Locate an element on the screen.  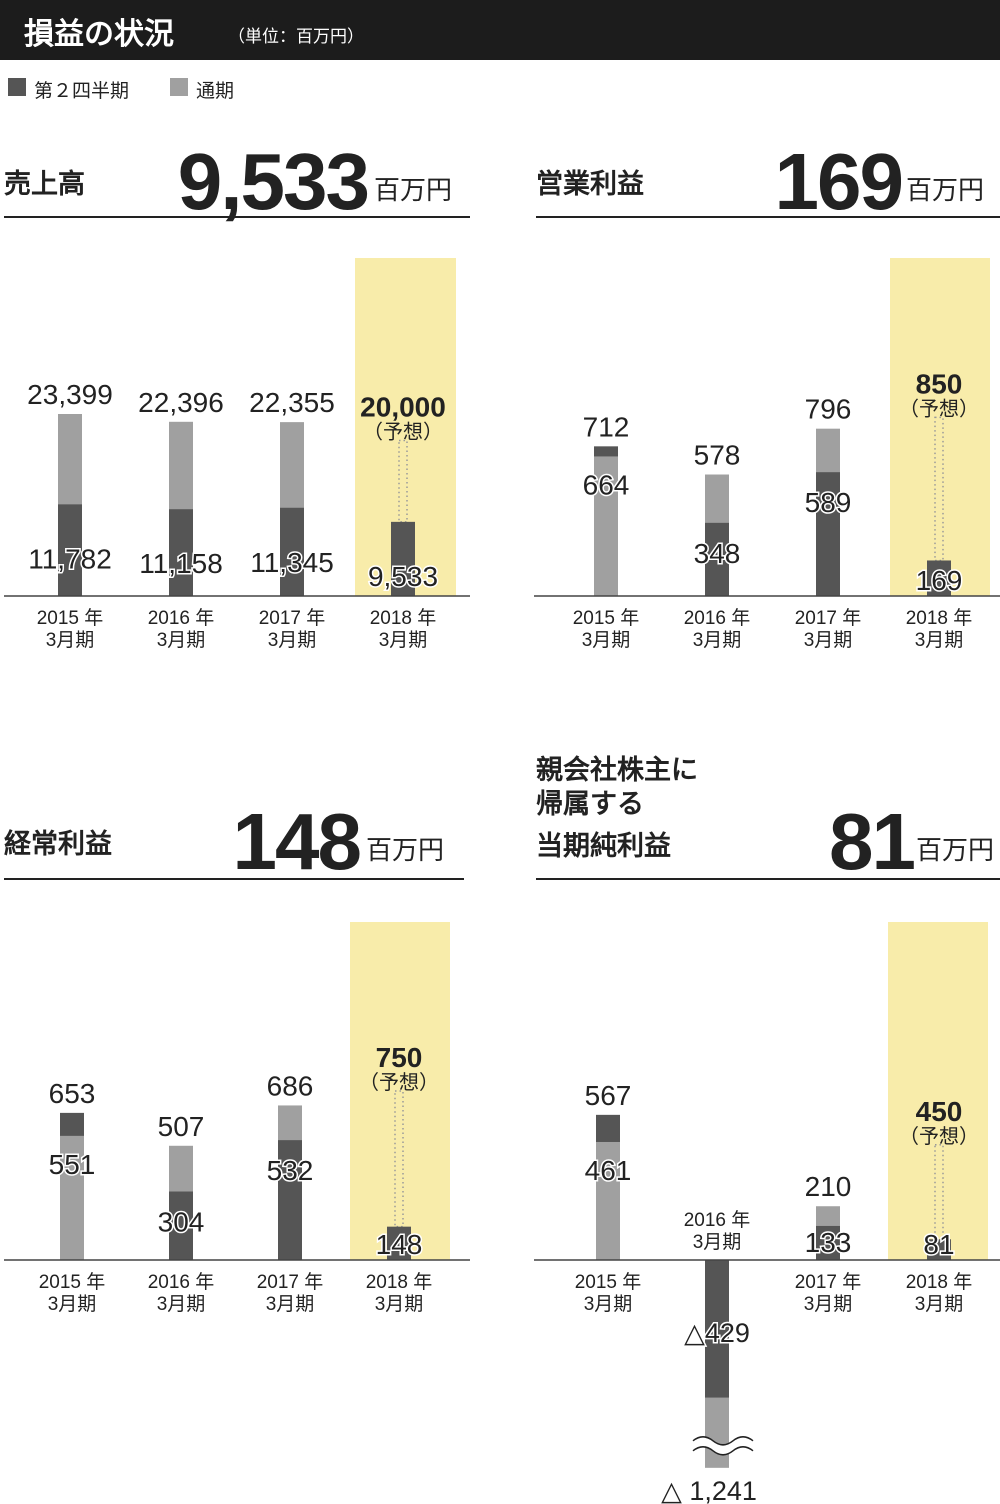
page-title: 損益の状況 is located at coordinates (99, 31).